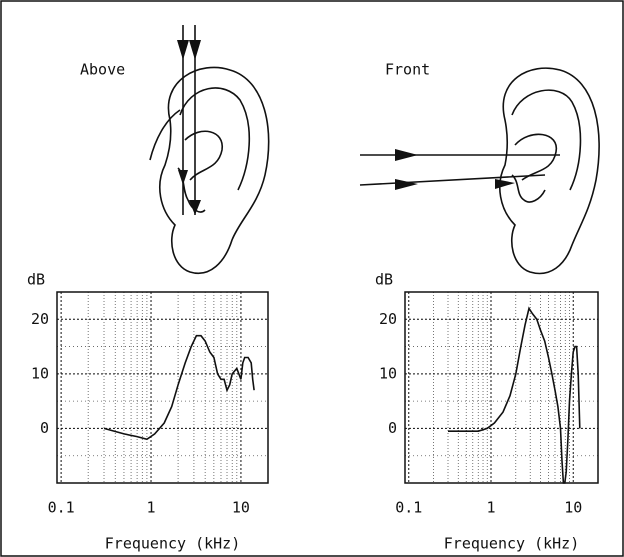 This screenshot has height=557, width=624. I want to click on panel-title: Front, so click(407, 70).